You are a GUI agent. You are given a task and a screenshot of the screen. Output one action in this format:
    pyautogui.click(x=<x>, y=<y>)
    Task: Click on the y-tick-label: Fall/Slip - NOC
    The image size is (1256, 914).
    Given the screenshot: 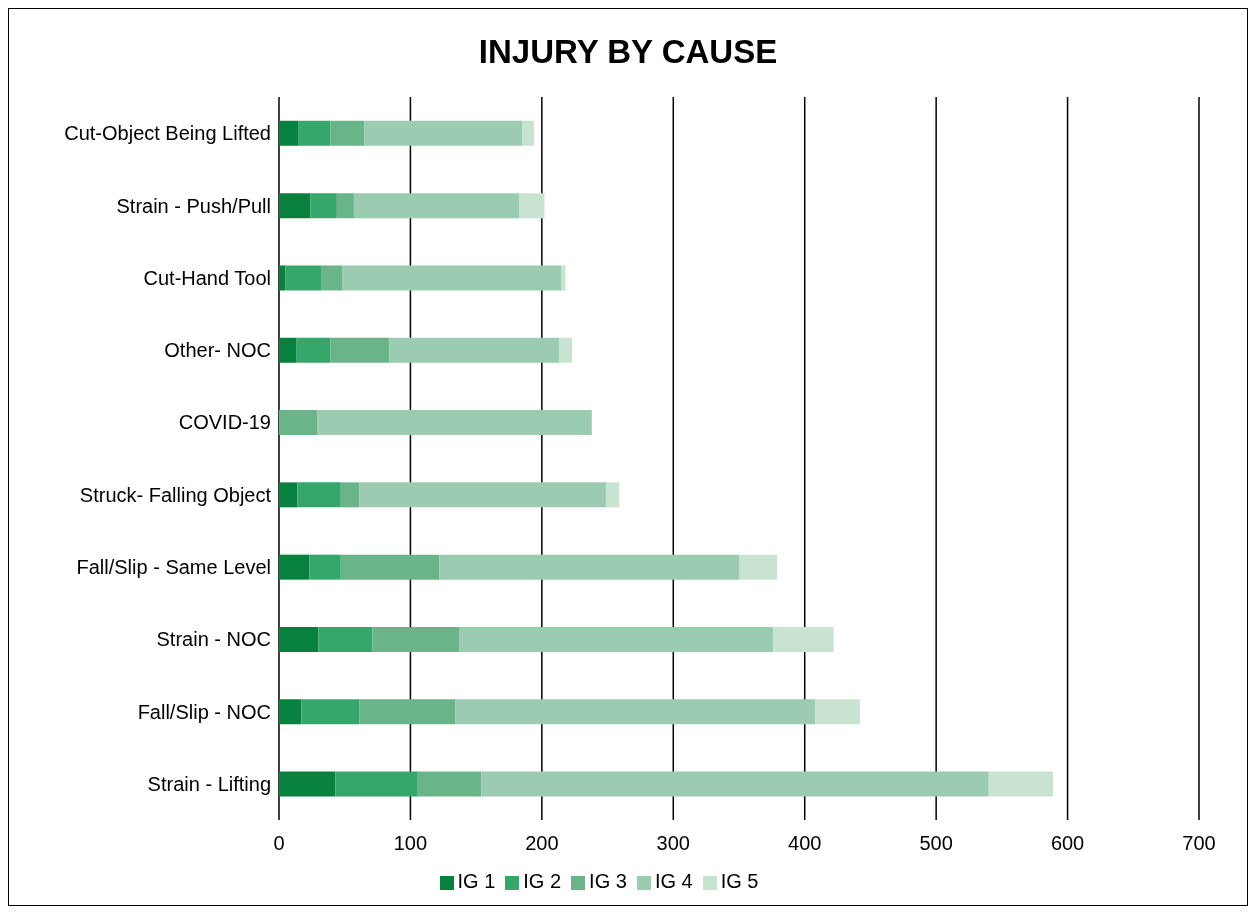 What is the action you would take?
    pyautogui.click(x=204, y=711)
    